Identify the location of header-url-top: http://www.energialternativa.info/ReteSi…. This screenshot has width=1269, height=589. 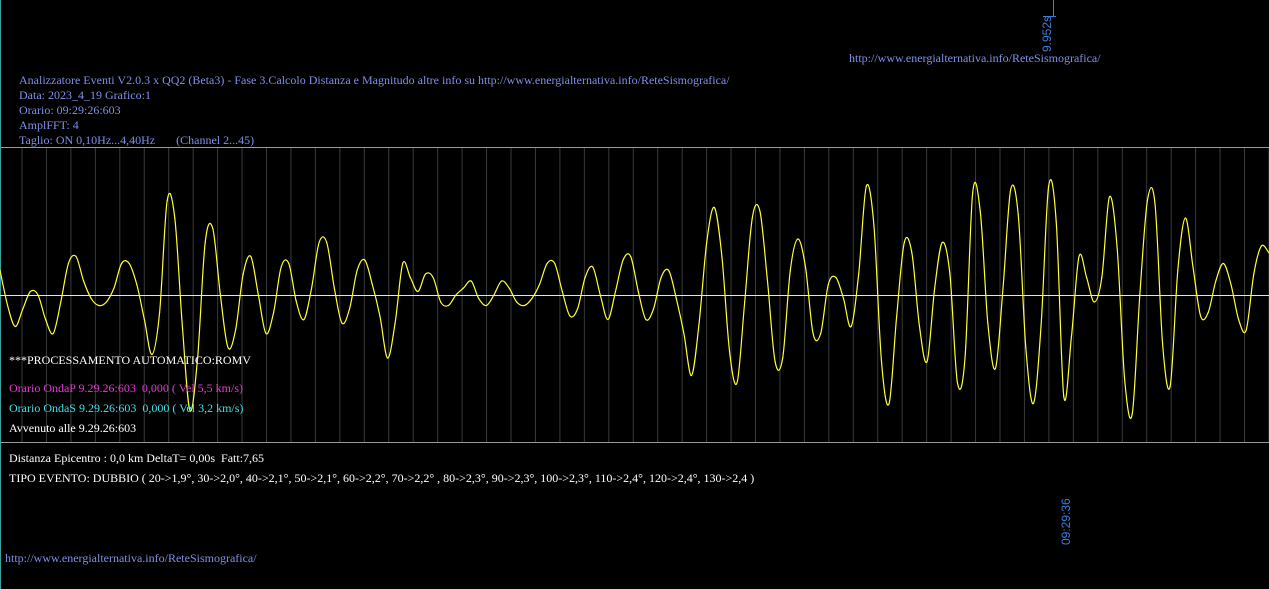
(975, 58).